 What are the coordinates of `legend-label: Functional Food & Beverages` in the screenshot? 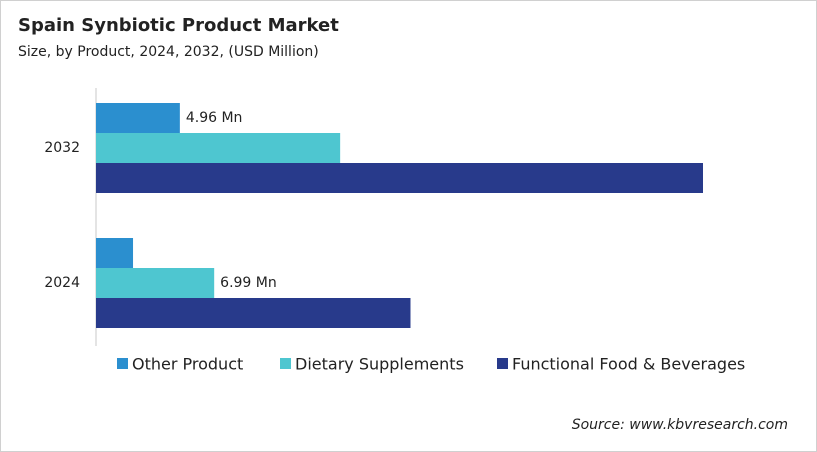 It's located at (628, 364).